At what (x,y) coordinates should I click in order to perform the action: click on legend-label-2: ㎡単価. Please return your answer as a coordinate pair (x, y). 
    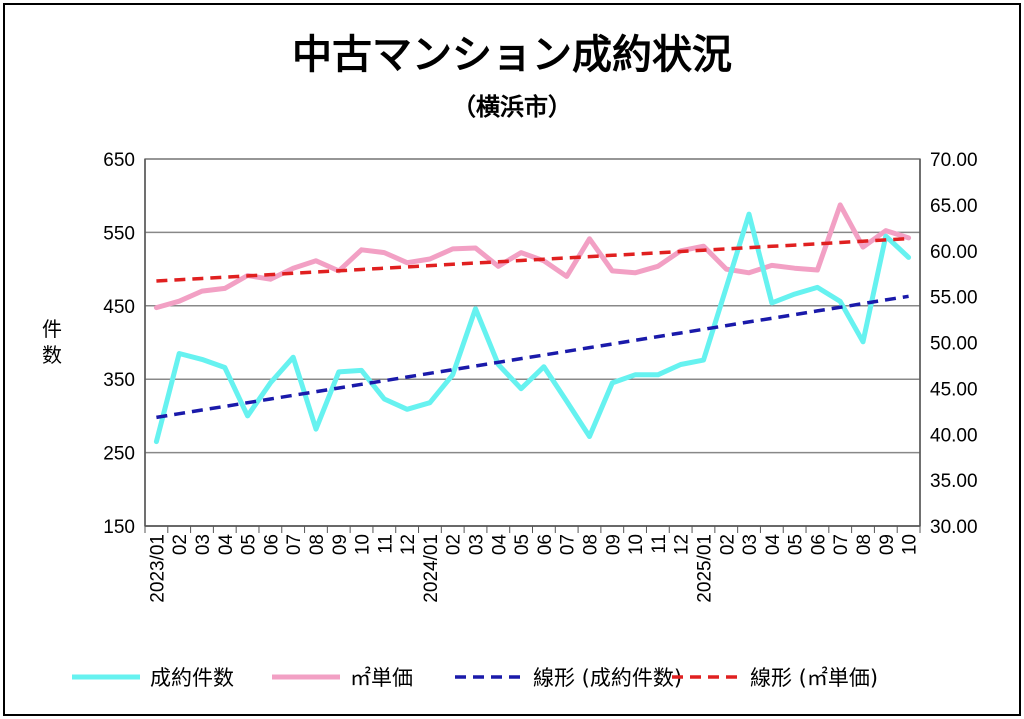
    Looking at the image, I should click on (381, 678).